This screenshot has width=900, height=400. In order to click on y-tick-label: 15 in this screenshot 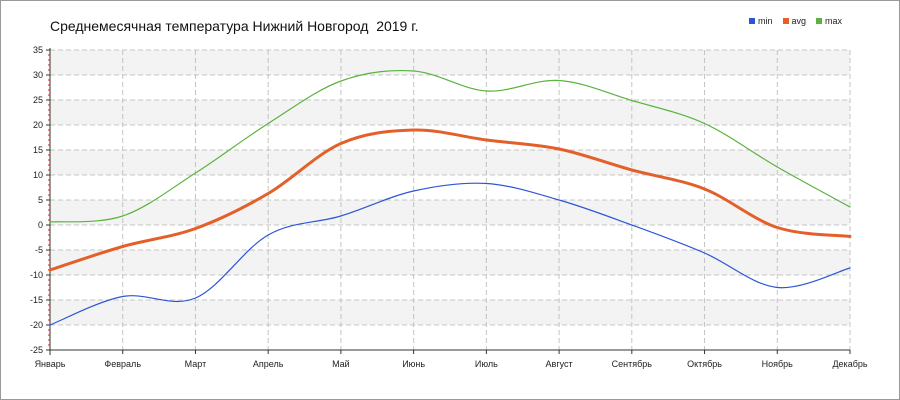, I will do `click(38, 150)`.